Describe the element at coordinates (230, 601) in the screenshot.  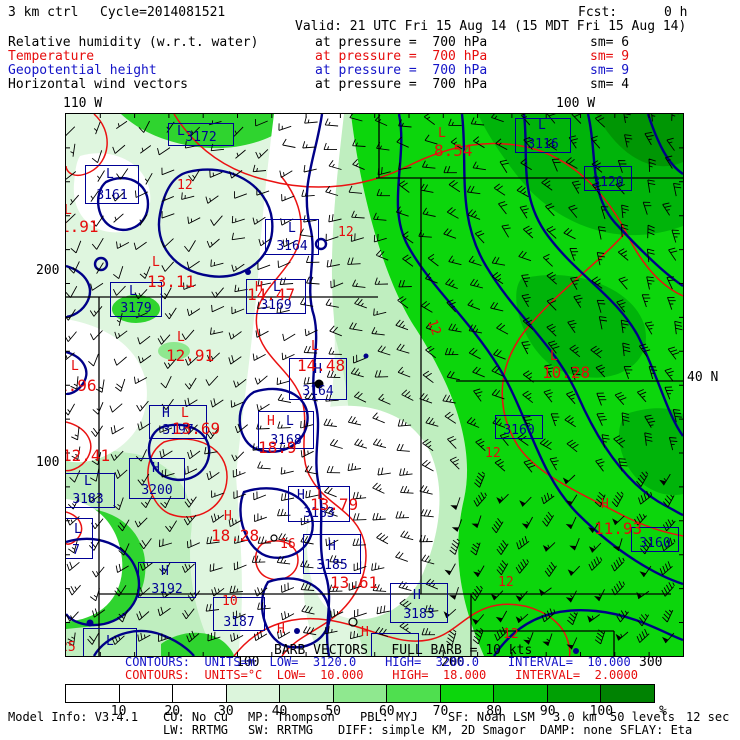
I see `temp-contour-label: 10` at that location.